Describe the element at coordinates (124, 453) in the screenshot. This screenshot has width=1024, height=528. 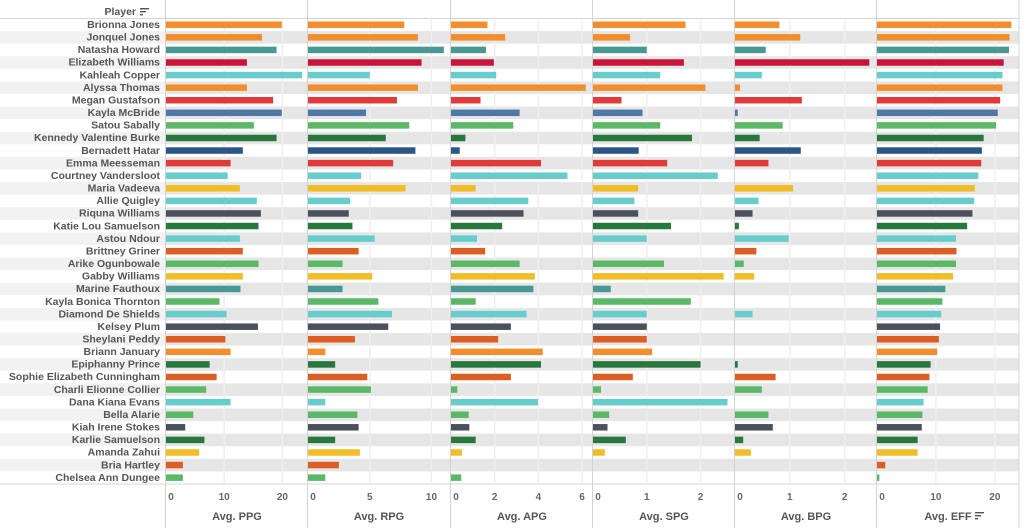
I see `player-label: Amanda Zahui` at that location.